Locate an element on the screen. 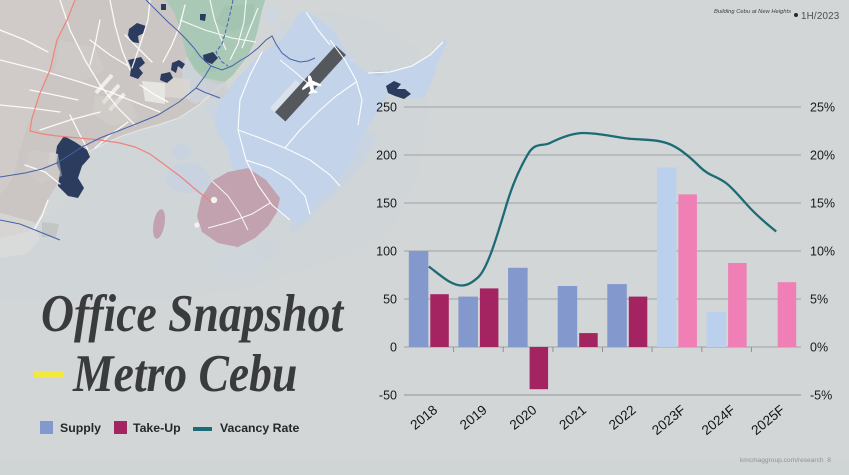  svg-text: 2020 is located at coordinates (523, 417).